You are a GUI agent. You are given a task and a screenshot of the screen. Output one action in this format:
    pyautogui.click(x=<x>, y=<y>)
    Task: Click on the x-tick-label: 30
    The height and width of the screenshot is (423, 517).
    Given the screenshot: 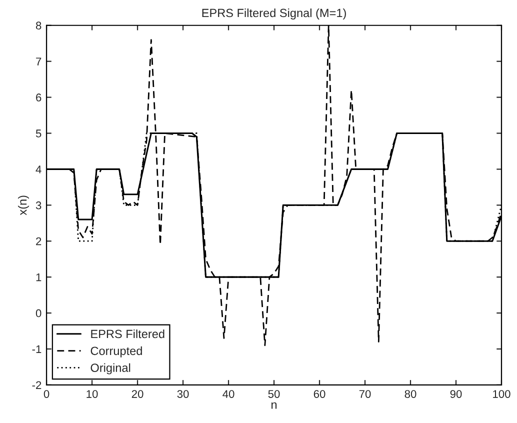 What is the action you would take?
    pyautogui.click(x=183, y=394)
    